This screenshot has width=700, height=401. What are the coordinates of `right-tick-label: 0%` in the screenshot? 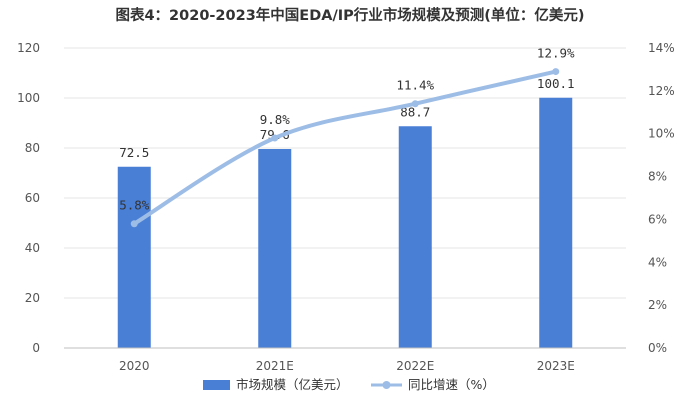 It's located at (657, 348).